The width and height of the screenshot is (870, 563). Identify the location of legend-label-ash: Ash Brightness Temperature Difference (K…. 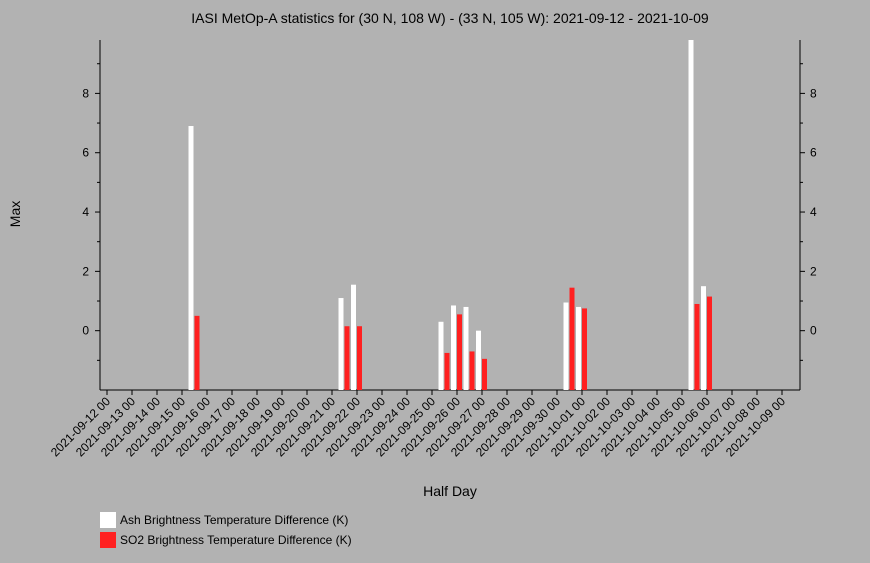
(234, 520).